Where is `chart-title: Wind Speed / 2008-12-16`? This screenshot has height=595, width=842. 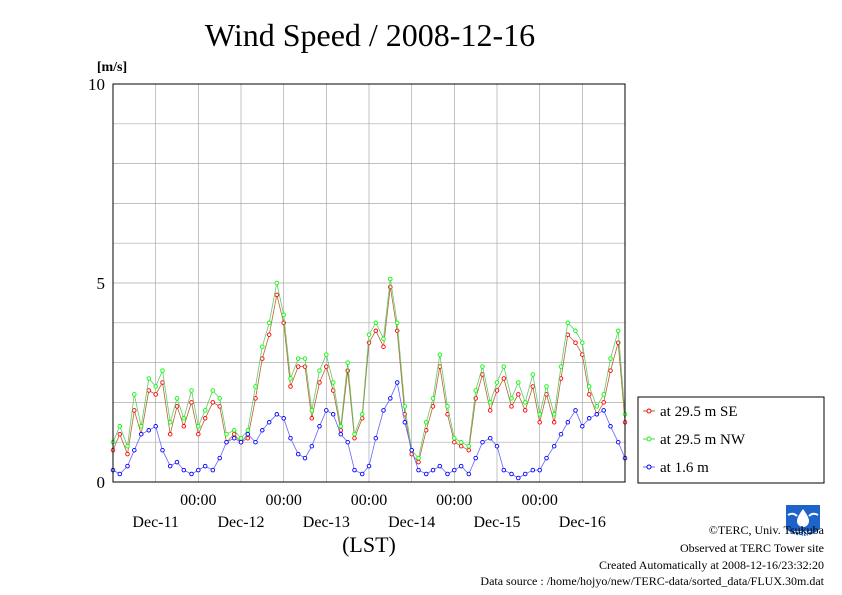
chart-title: Wind Speed / 2008-12-16 is located at coordinates (370, 35).